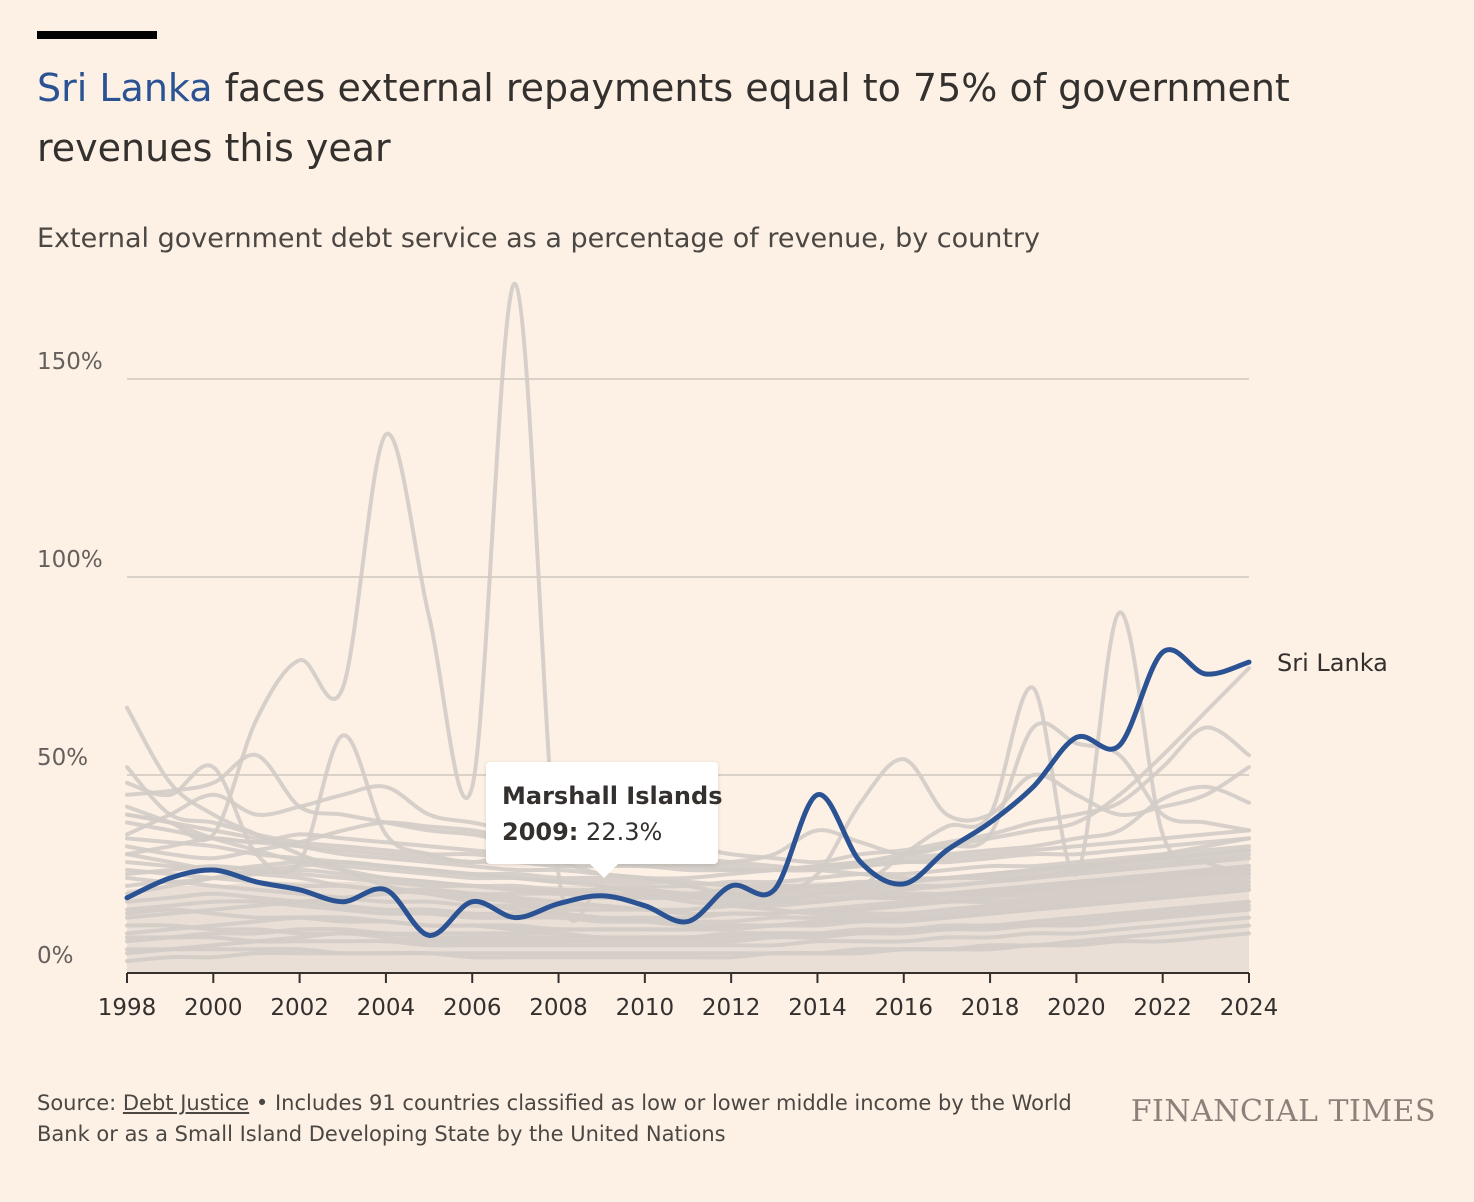 Image resolution: width=1474 pixels, height=1202 pixels. What do you see at coordinates (127, 1008) in the screenshot?
I see `x-tick-label: 1998` at bounding box center [127, 1008].